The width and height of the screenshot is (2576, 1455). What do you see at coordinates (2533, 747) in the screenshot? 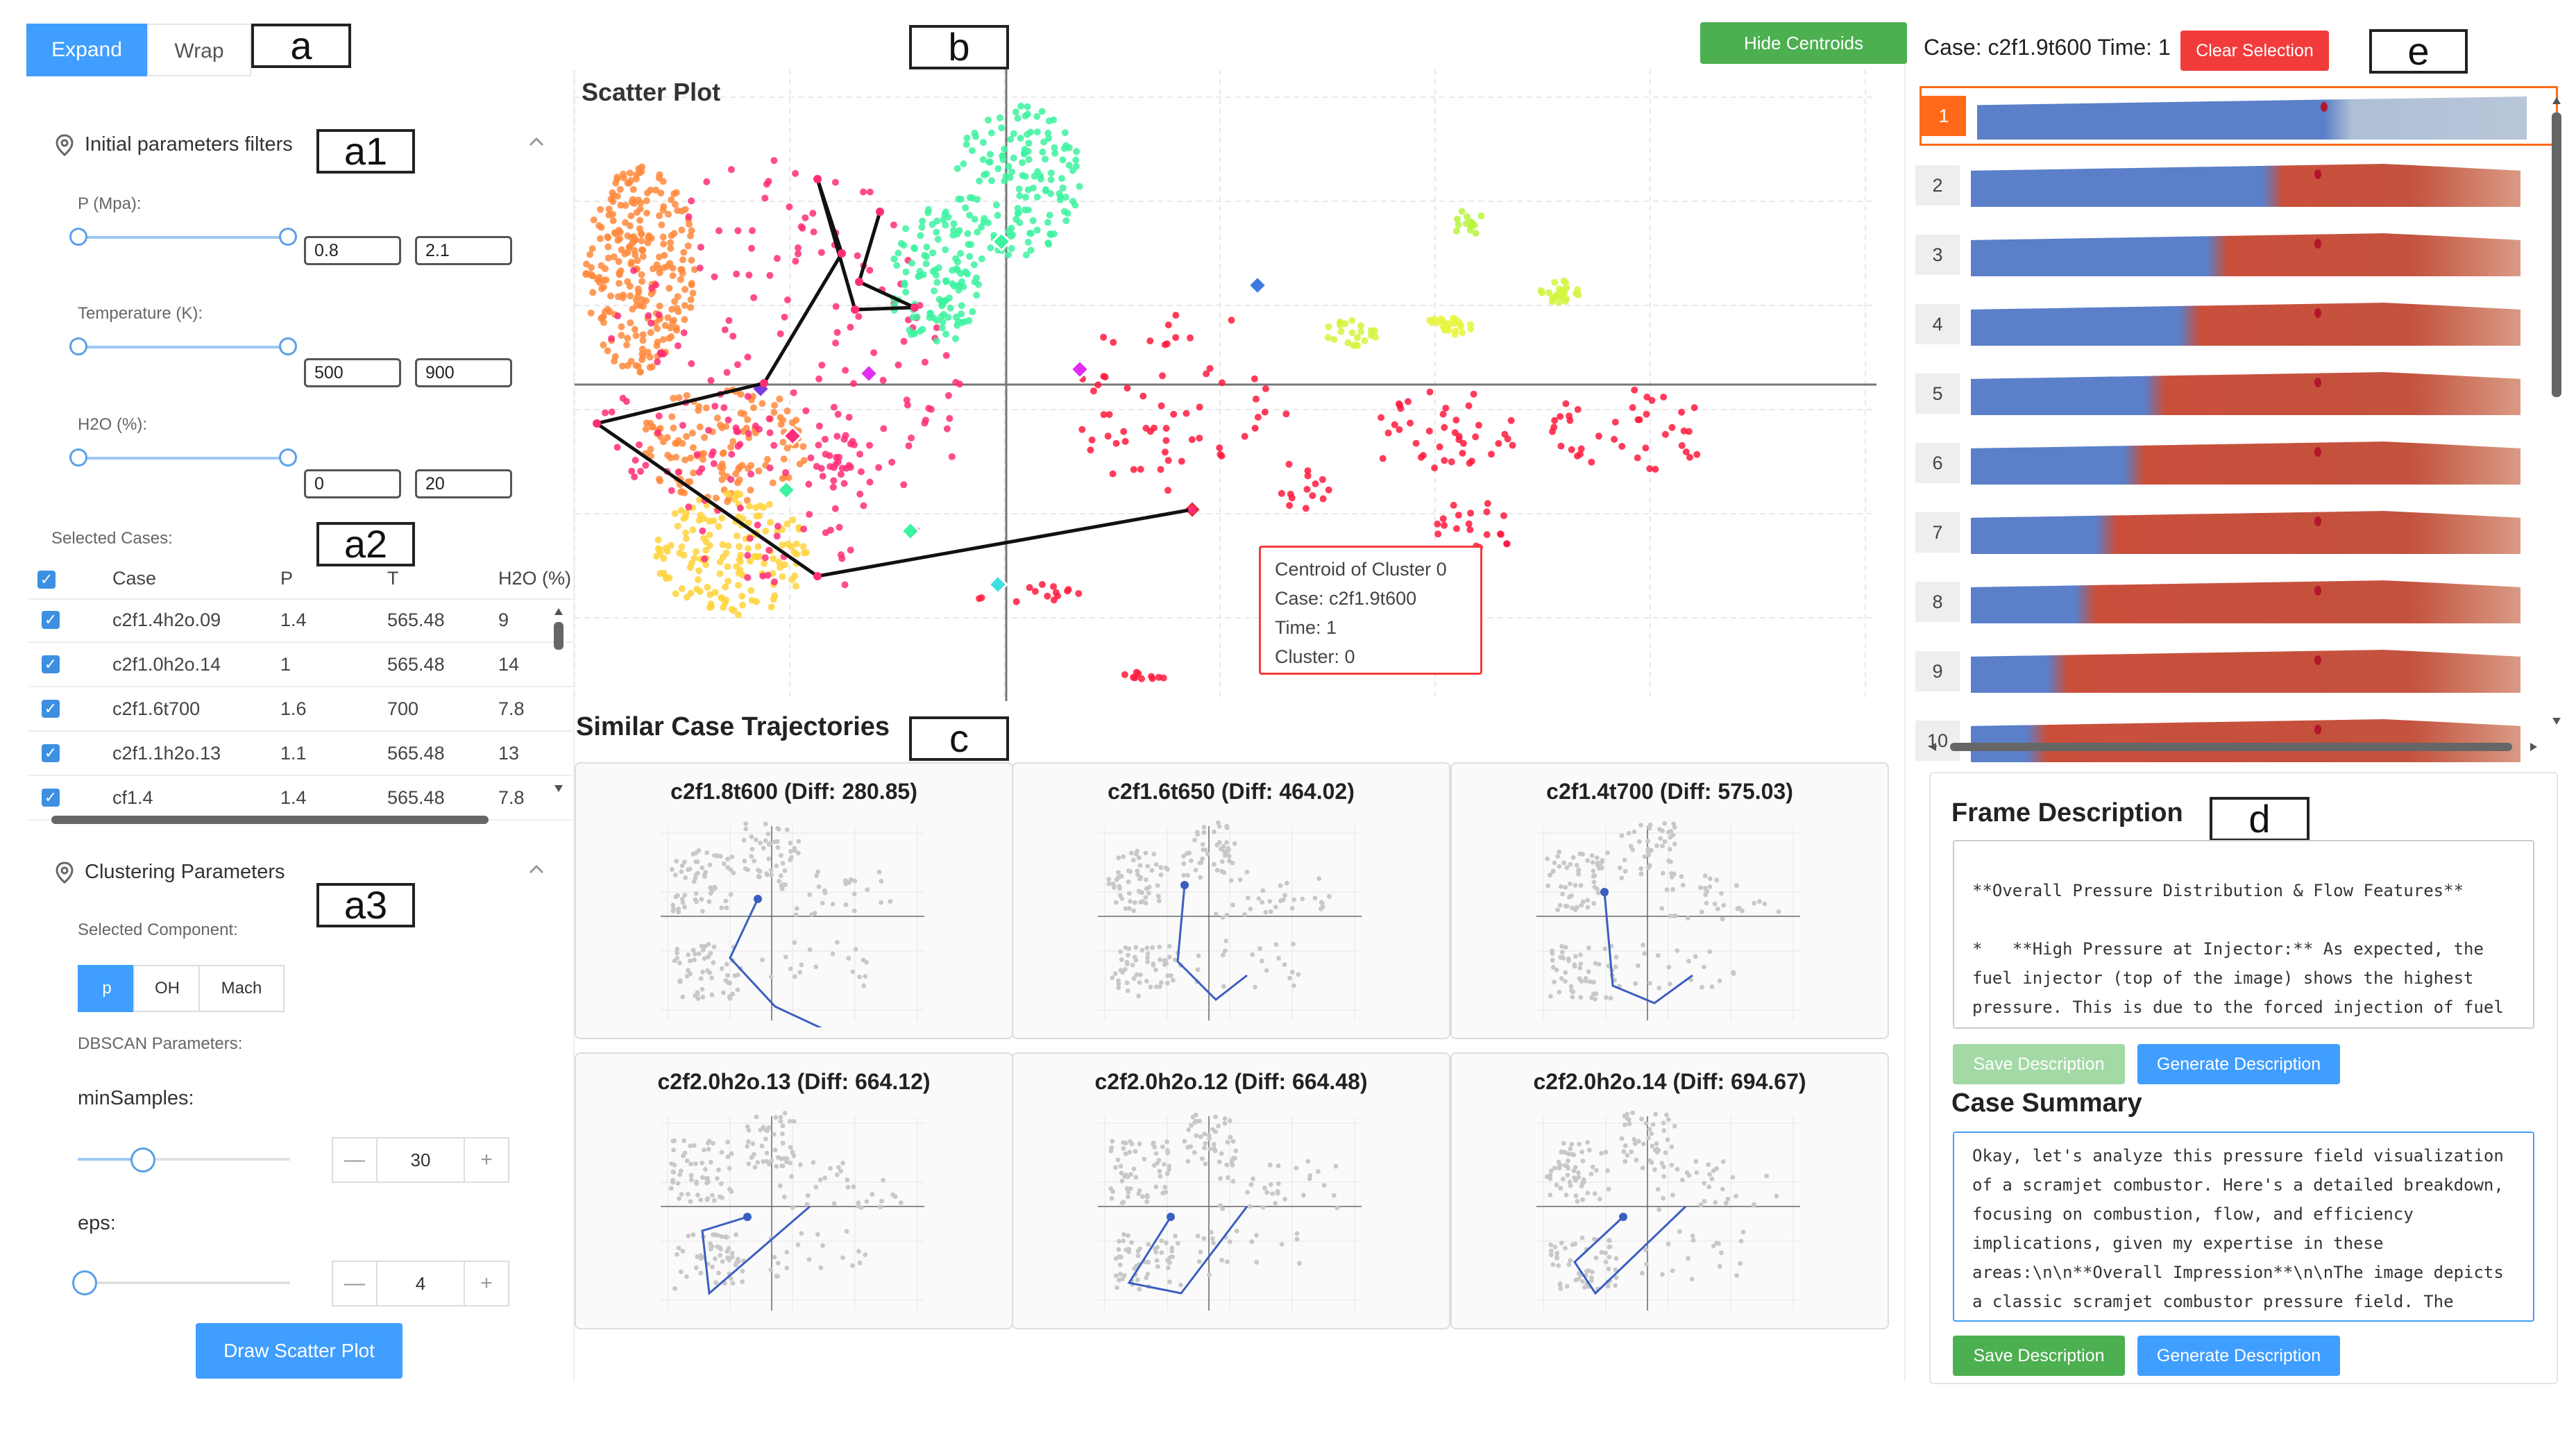
I see `scroll-right-arrow-icon` at bounding box center [2533, 747].